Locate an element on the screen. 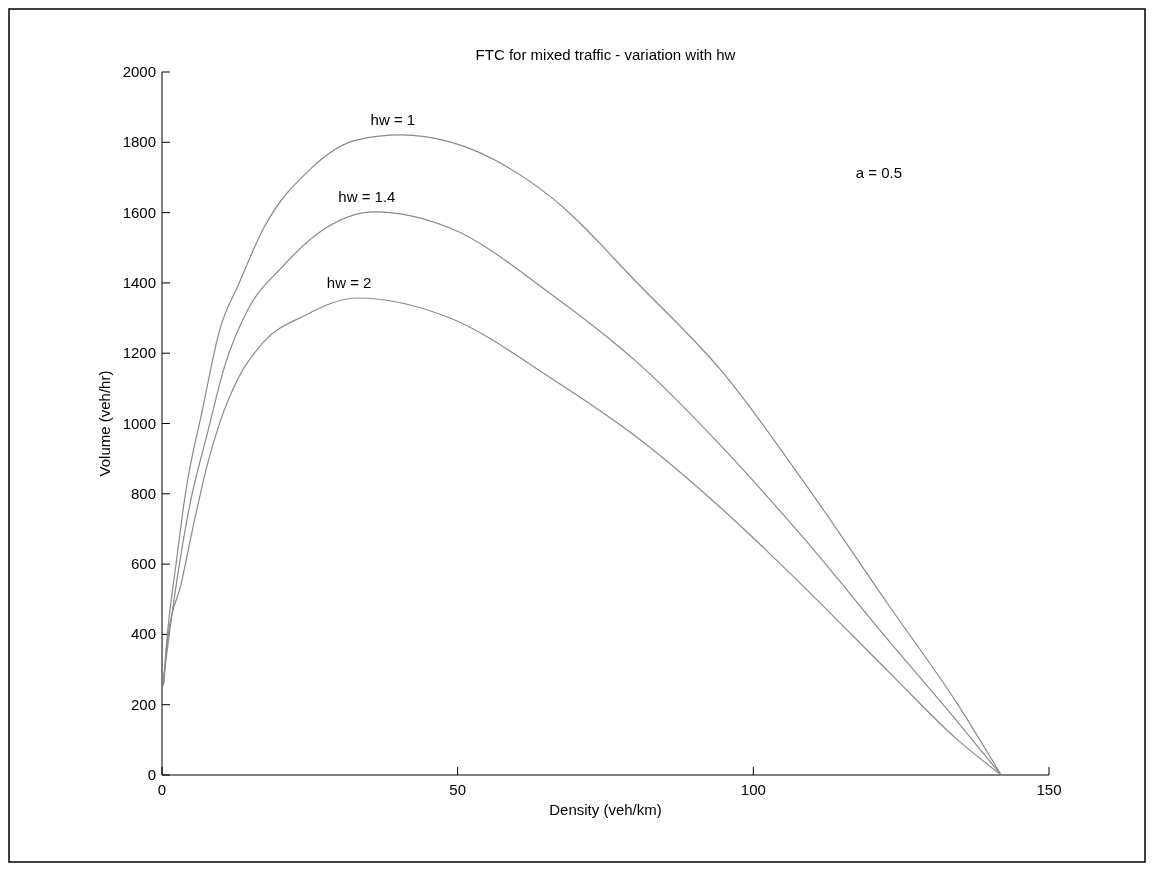 The image size is (1154, 871). y-tick-label: 600 is located at coordinates (143, 564).